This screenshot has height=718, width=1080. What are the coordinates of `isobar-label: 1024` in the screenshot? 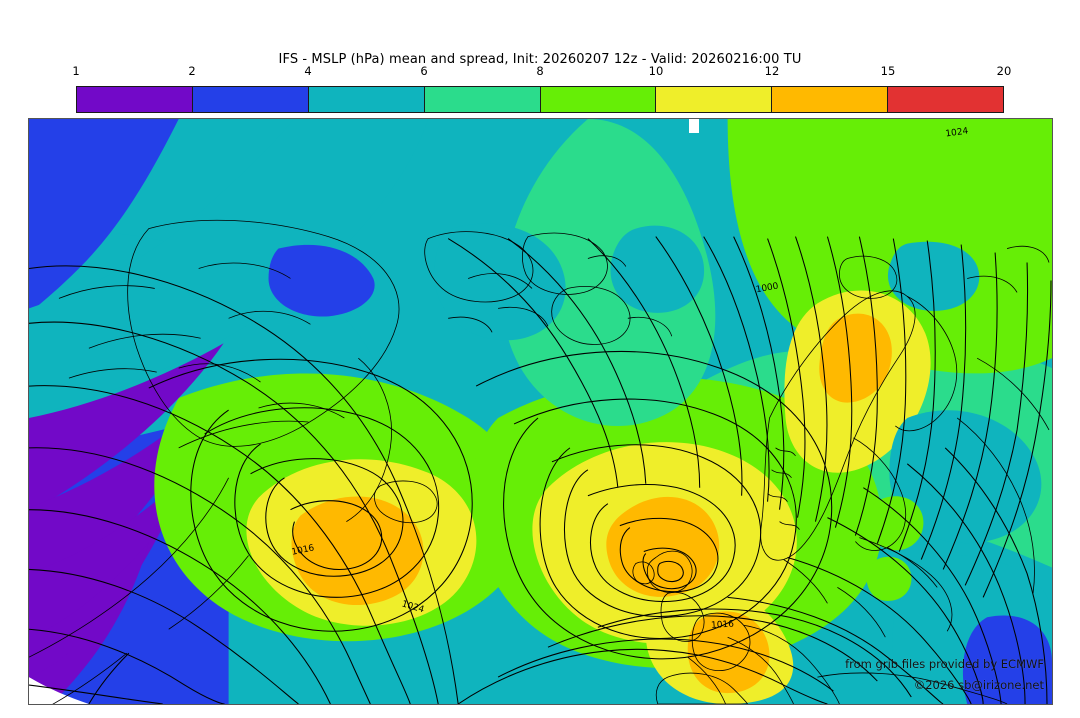 It's located at (957, 132).